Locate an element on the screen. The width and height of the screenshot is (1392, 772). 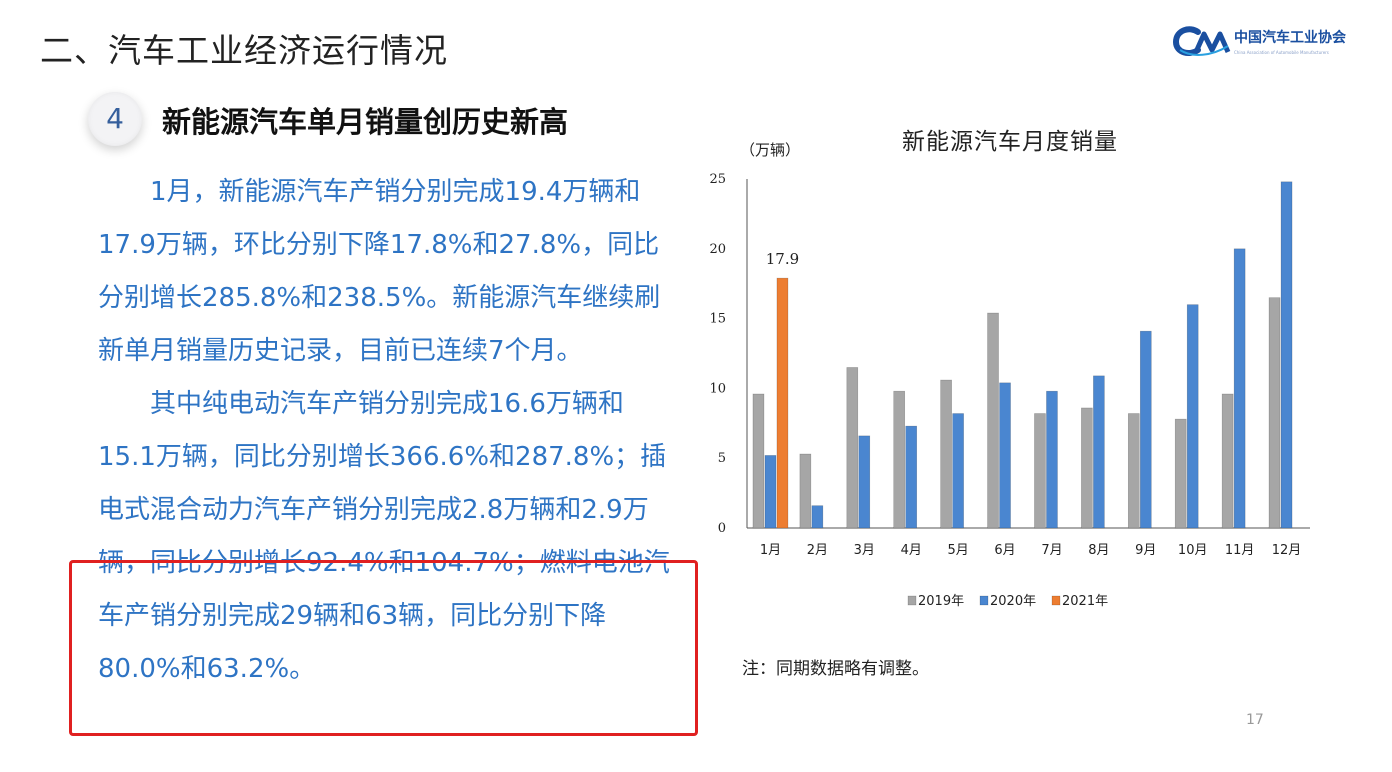
bar-2021年-1月 is located at coordinates (782, 403).